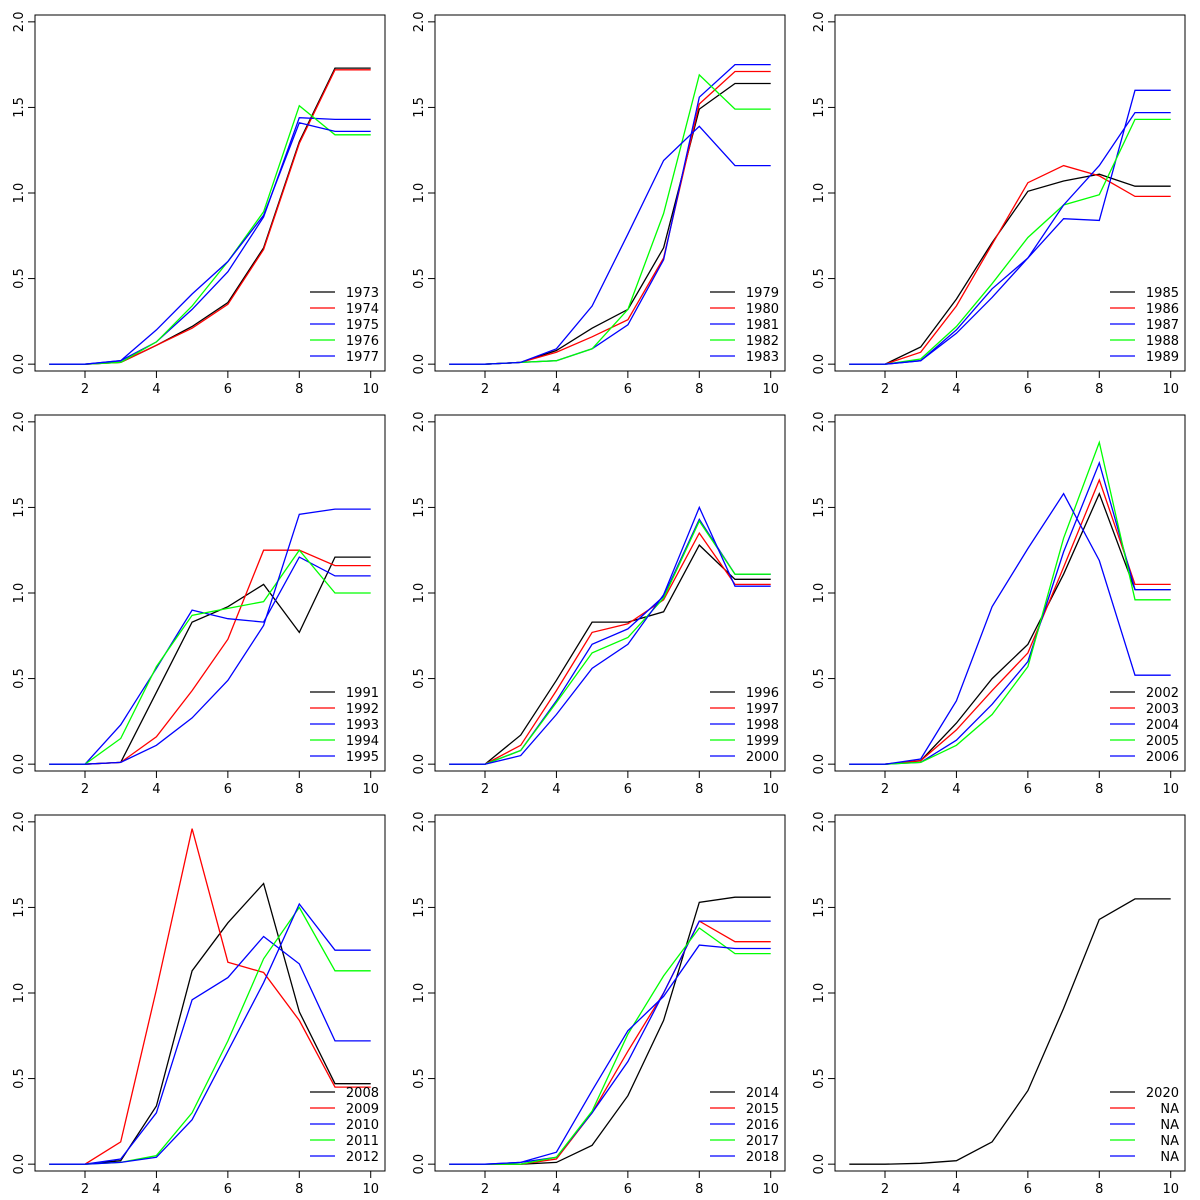 The height and width of the screenshot is (1200, 1200). Describe the element at coordinates (362, 1125) in the screenshot. I see `legend-label: 2010` at that location.